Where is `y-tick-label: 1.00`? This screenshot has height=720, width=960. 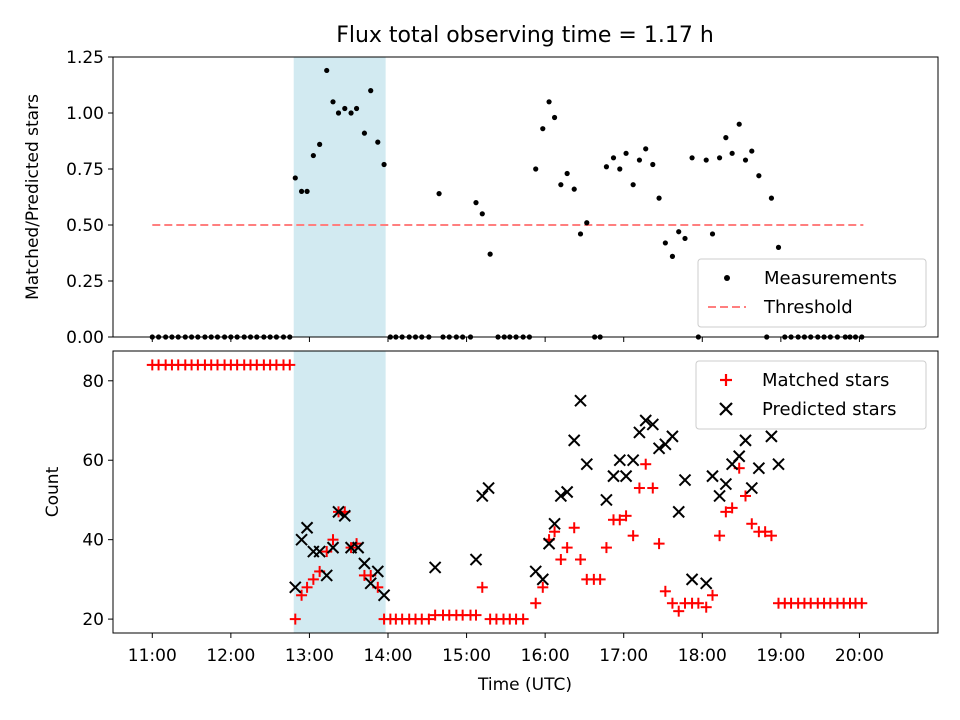 y-tick-label: 1.00 is located at coordinates (85, 114).